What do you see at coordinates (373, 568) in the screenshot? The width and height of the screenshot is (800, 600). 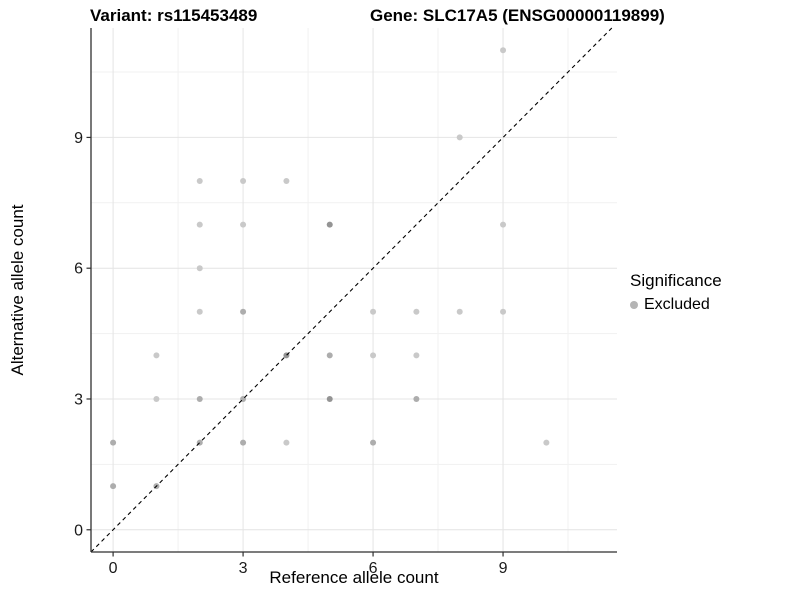 I see `x-tick-label: 6` at bounding box center [373, 568].